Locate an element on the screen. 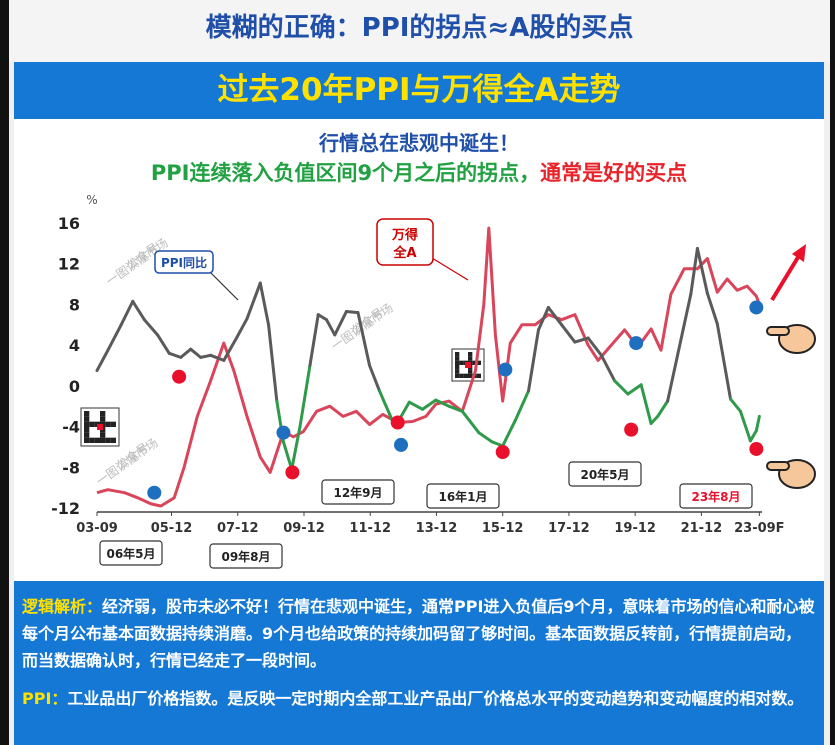 Image resolution: width=835 pixels, height=745 pixels. x-tick-label: 21-12 is located at coordinates (702, 528).